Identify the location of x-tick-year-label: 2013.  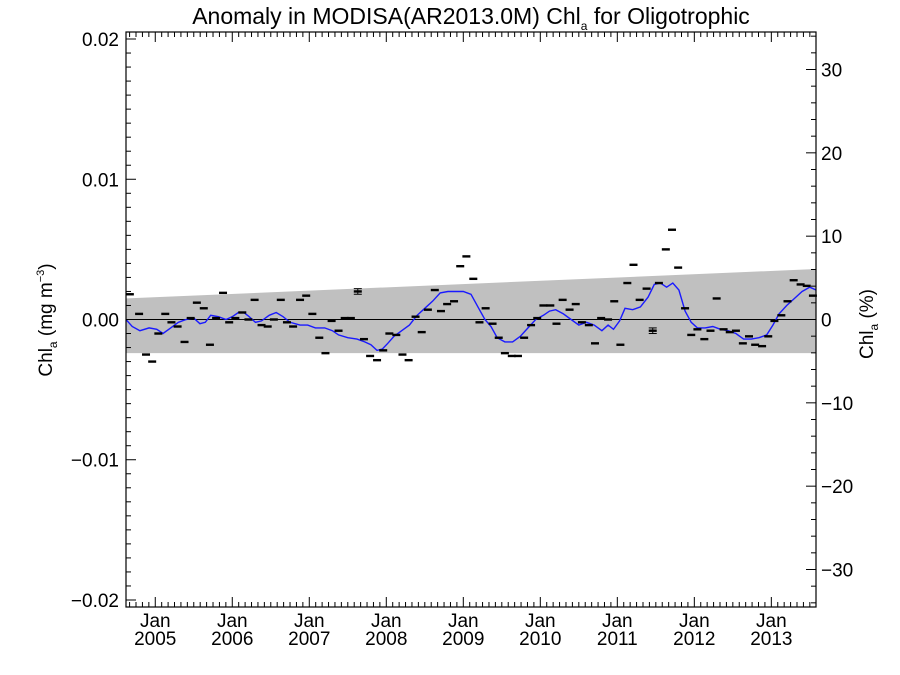
(771, 639).